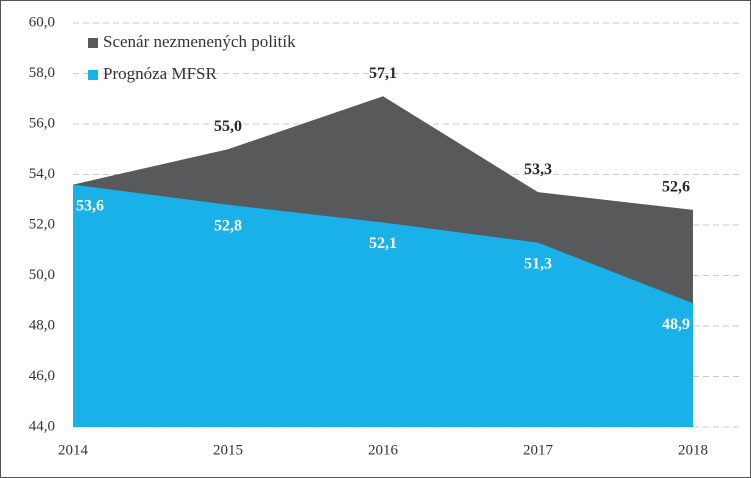  What do you see at coordinates (42, 376) in the screenshot?
I see `y-tick-label: 46,0` at bounding box center [42, 376].